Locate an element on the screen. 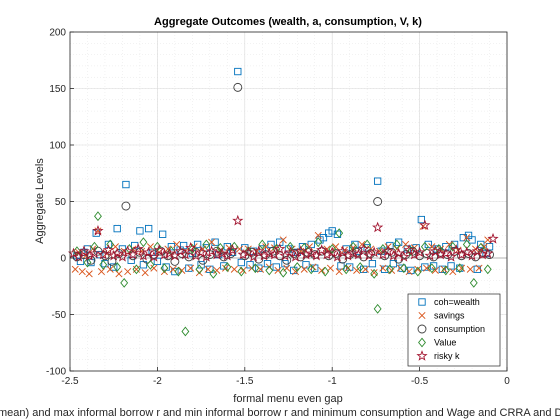 This screenshot has height=420, width=560. y-tick-label: 0 is located at coordinates (63, 259).